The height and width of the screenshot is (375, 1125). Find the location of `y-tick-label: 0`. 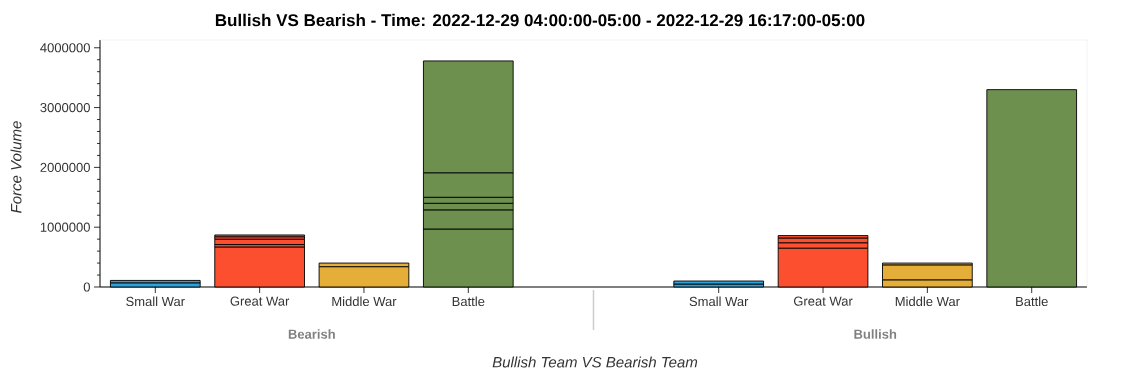

y-tick-label: 0 is located at coordinates (86, 287).